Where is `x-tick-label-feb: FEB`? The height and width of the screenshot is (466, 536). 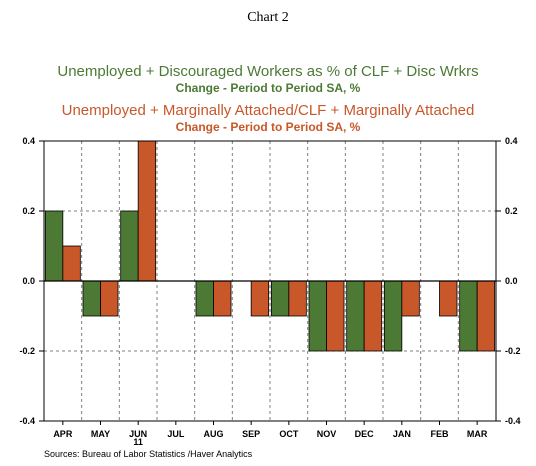 x-tick-label-feb: FEB is located at coordinates (440, 434).